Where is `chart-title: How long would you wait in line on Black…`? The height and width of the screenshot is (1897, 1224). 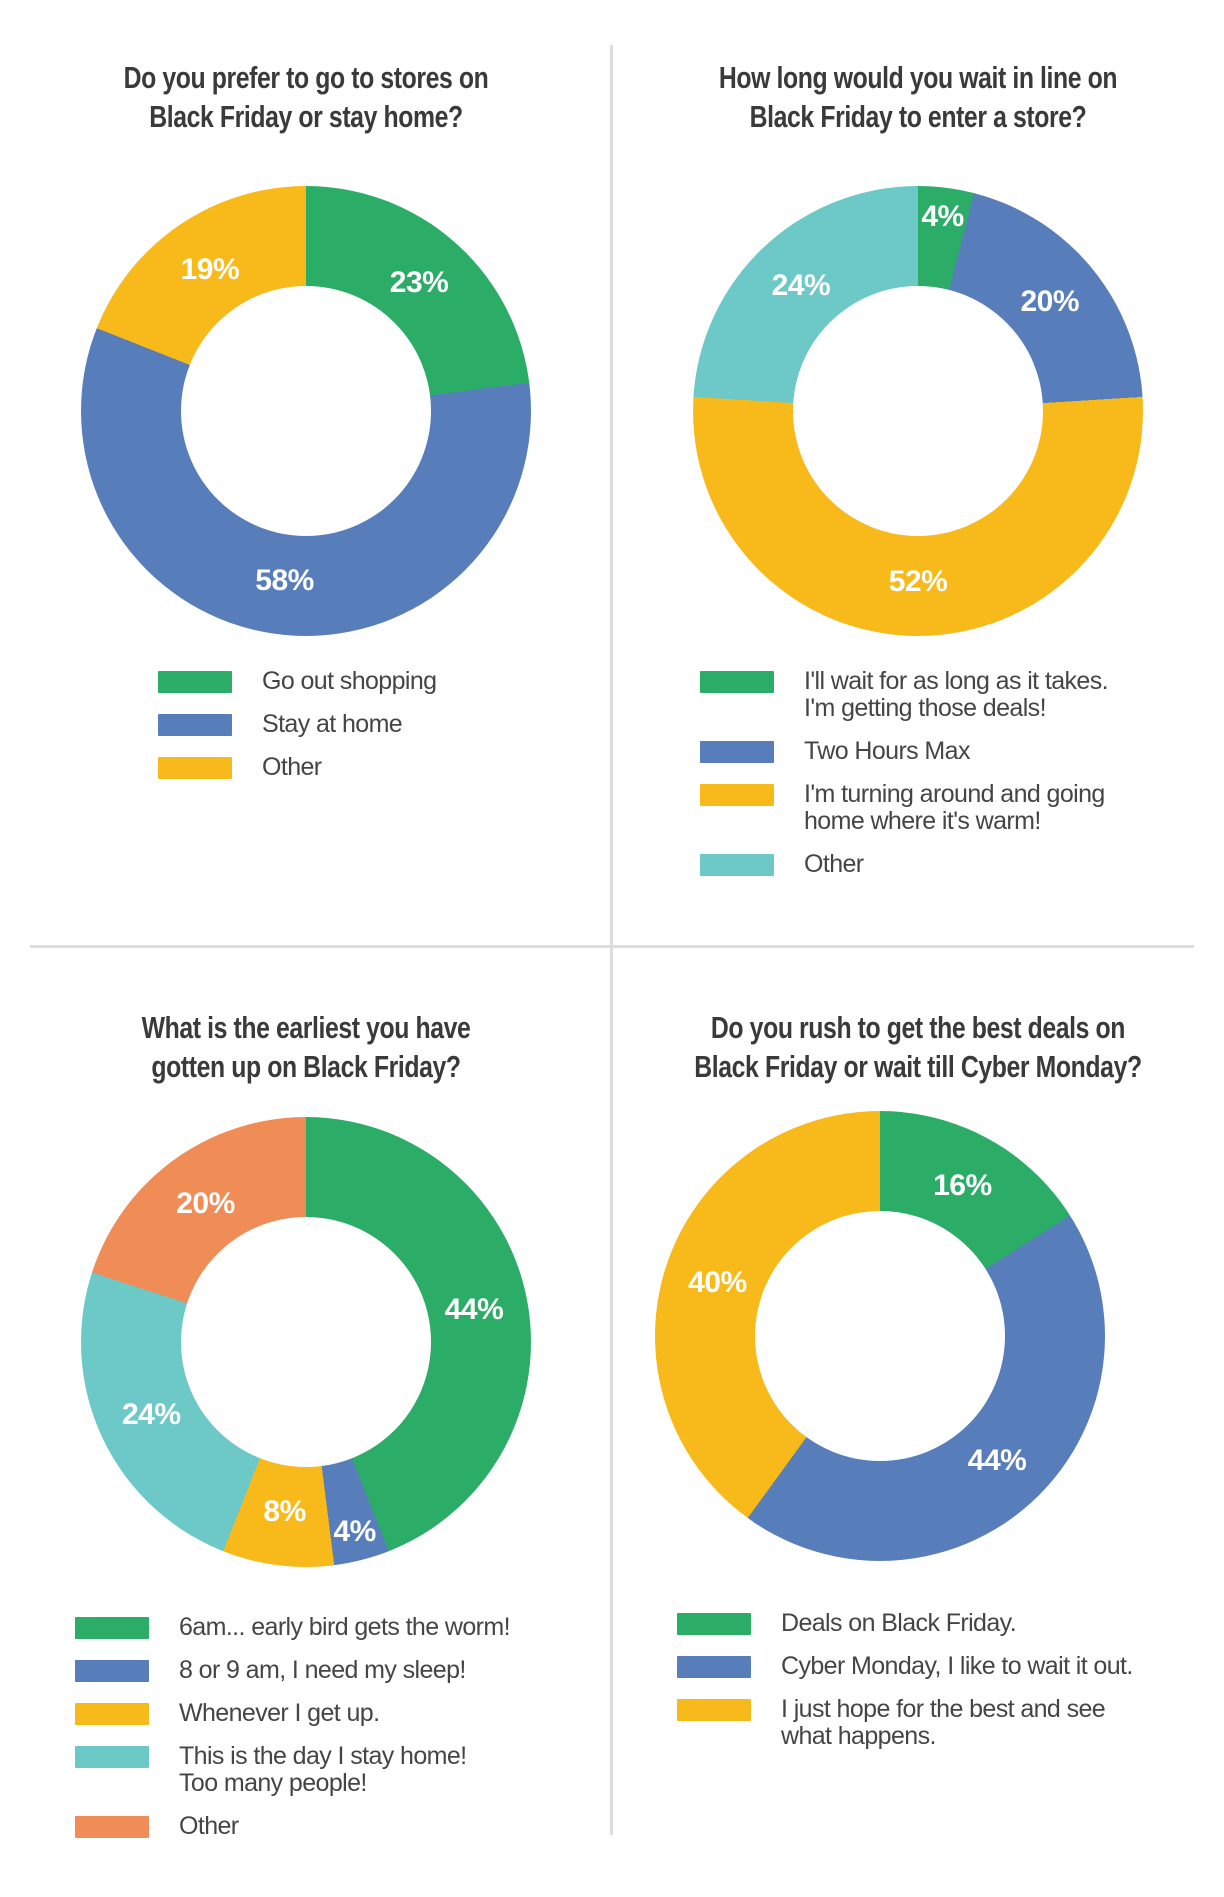 chart-title: How long would you wait in line on Black… is located at coordinates (918, 97).